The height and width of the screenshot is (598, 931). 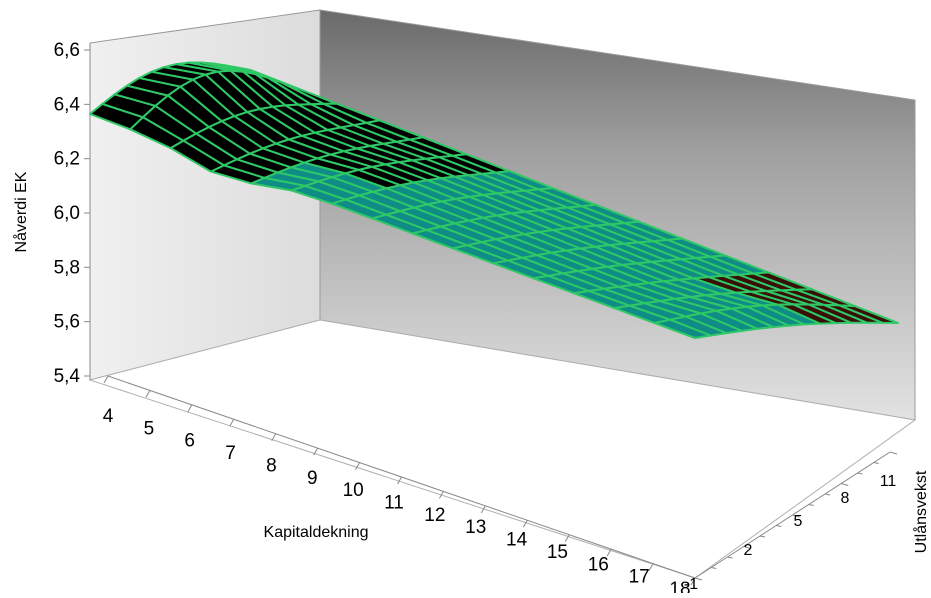 What do you see at coordinates (394, 503) in the screenshot?
I see `x-tick-label: 11` at bounding box center [394, 503].